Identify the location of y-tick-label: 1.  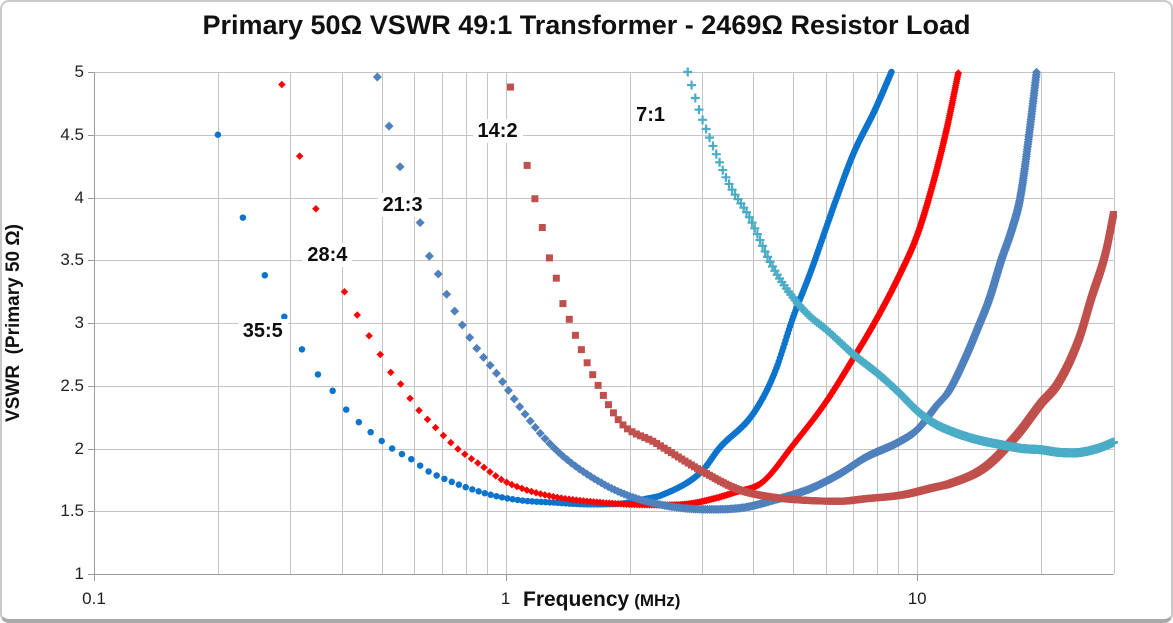
(79, 573).